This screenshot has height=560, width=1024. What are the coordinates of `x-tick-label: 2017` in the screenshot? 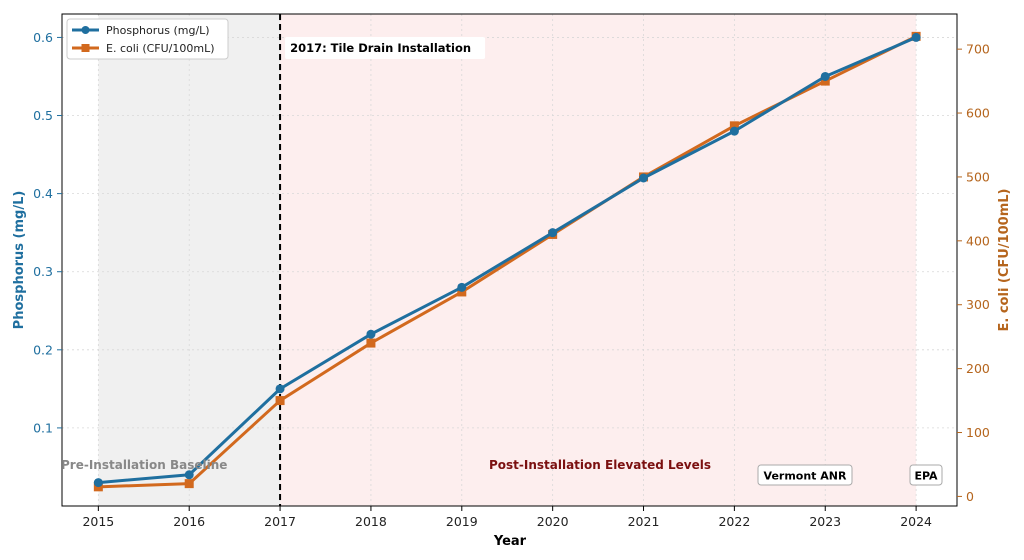 It's located at (280, 521).